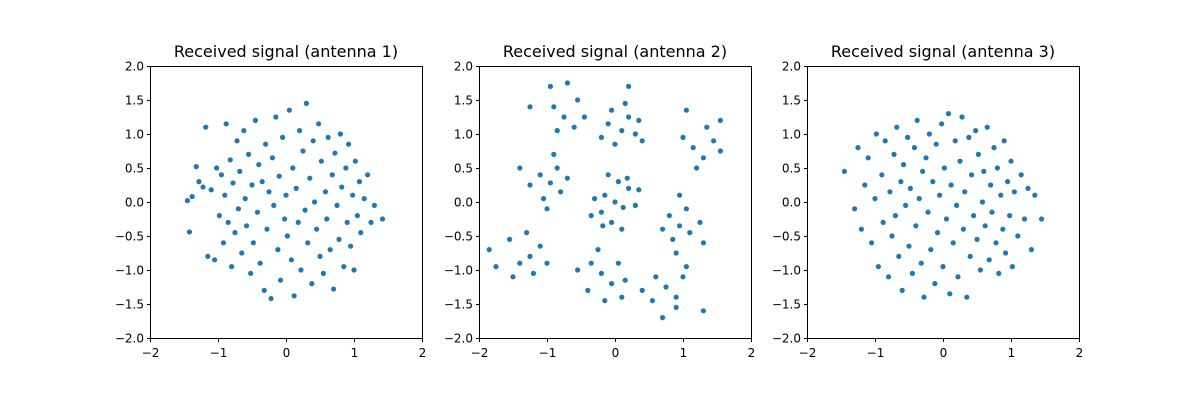 The height and width of the screenshot is (400, 1200). Describe the element at coordinates (134, 169) in the screenshot. I see `y-tick-label: 0.5` at that location.